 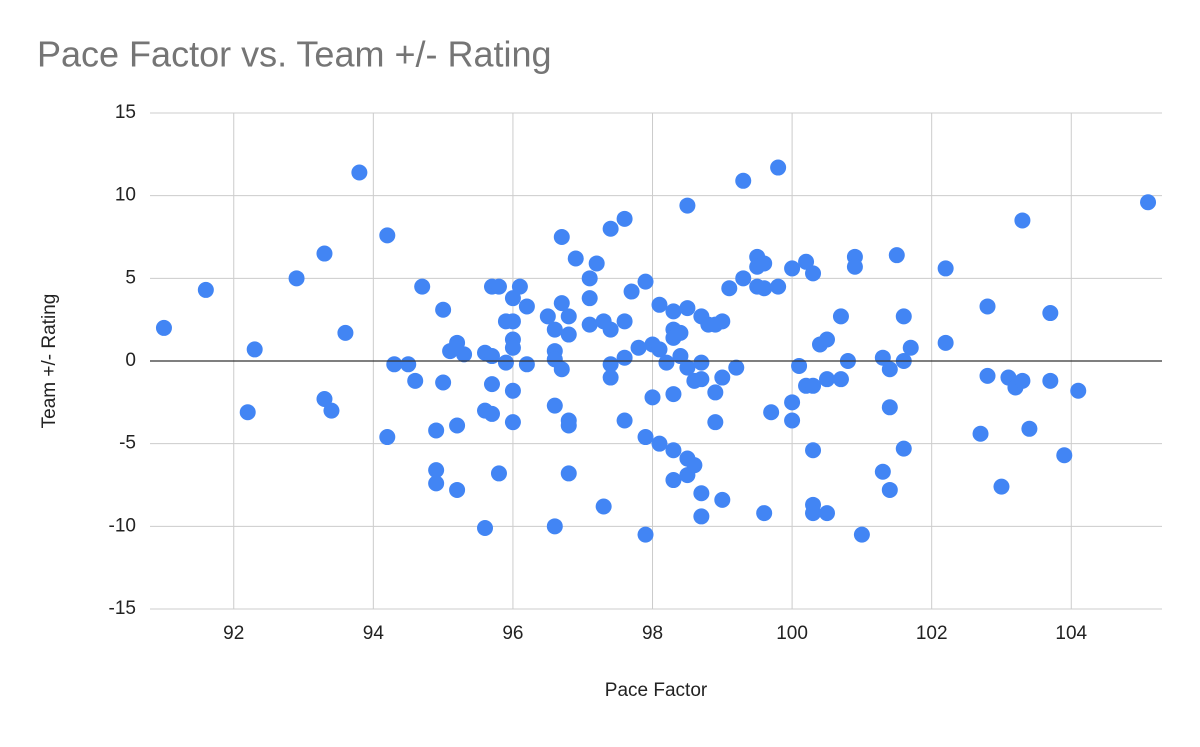 I want to click on y-tick-label: -10, so click(x=122, y=525).